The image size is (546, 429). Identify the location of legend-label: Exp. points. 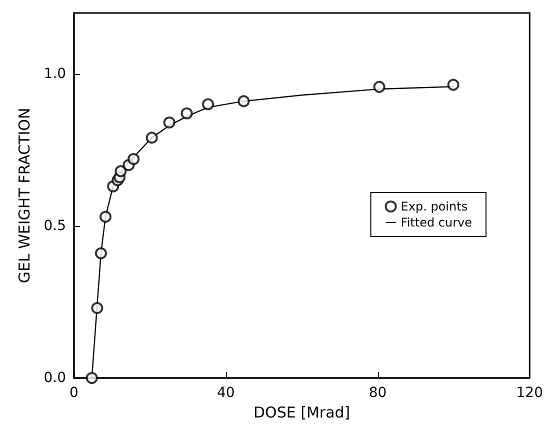
(434, 207).